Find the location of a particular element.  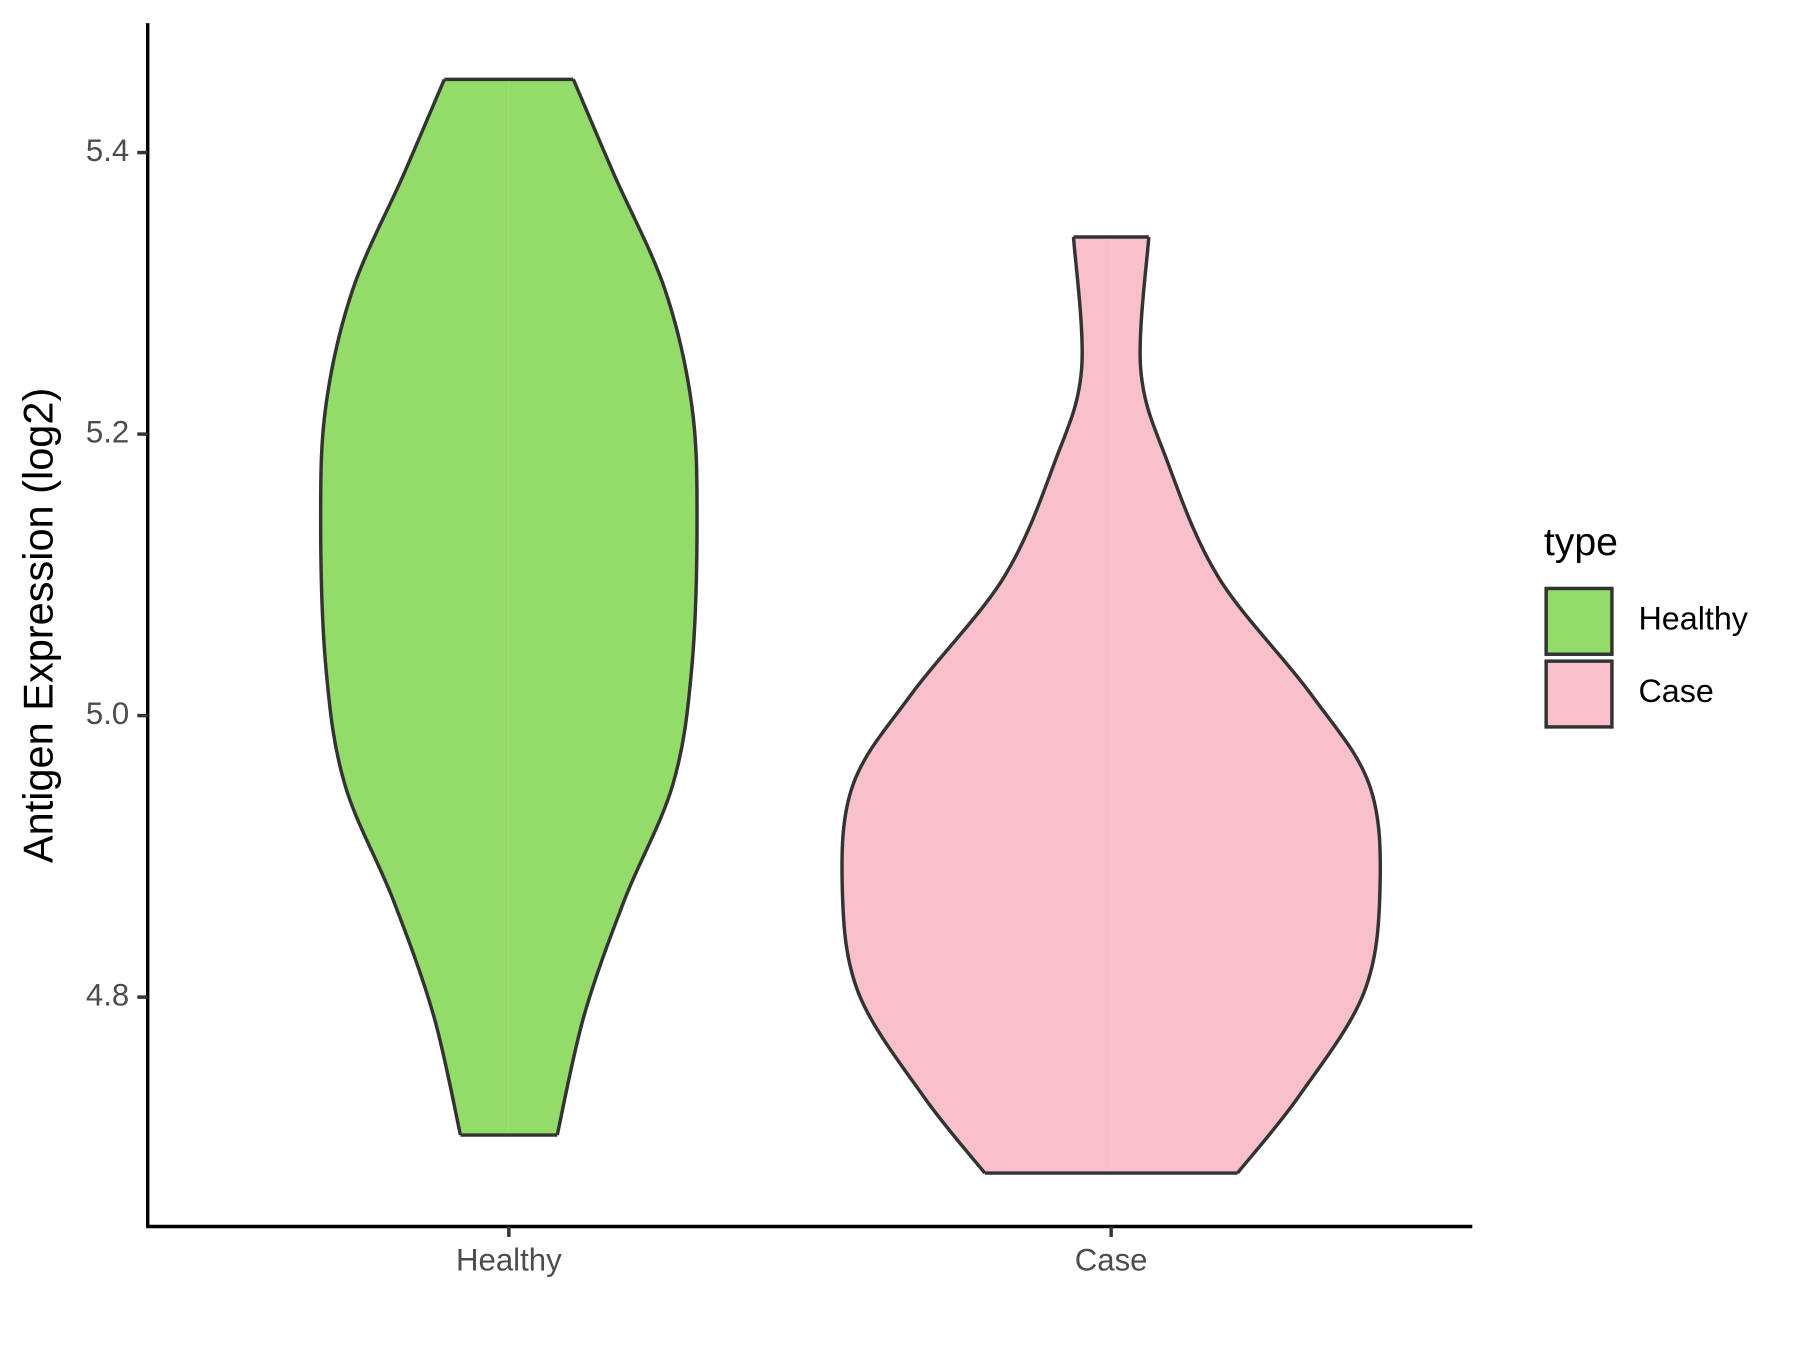

y-tick-label: 5.2 is located at coordinates (107, 431).